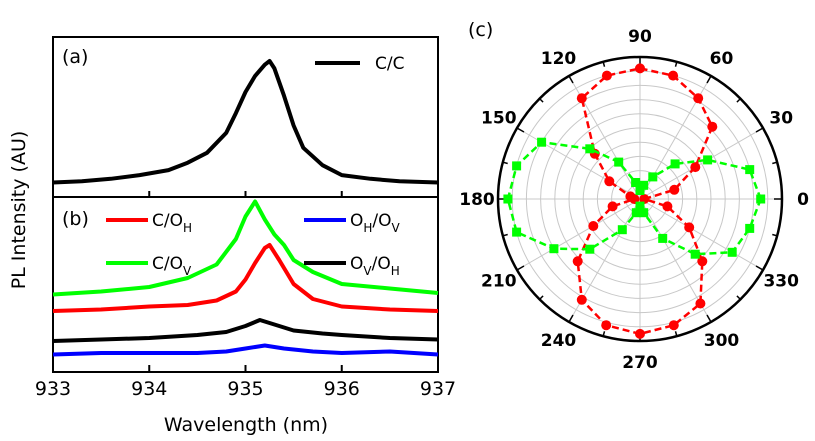  I want to click on series-line-c-c, so click(245, 122).